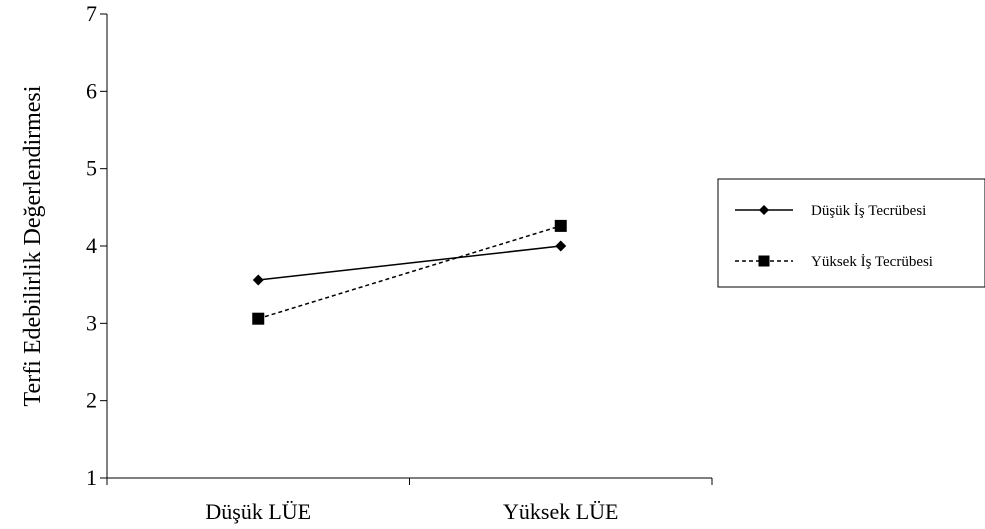 The height and width of the screenshot is (529, 985). I want to click on y-tick-label: 5, so click(91, 168).